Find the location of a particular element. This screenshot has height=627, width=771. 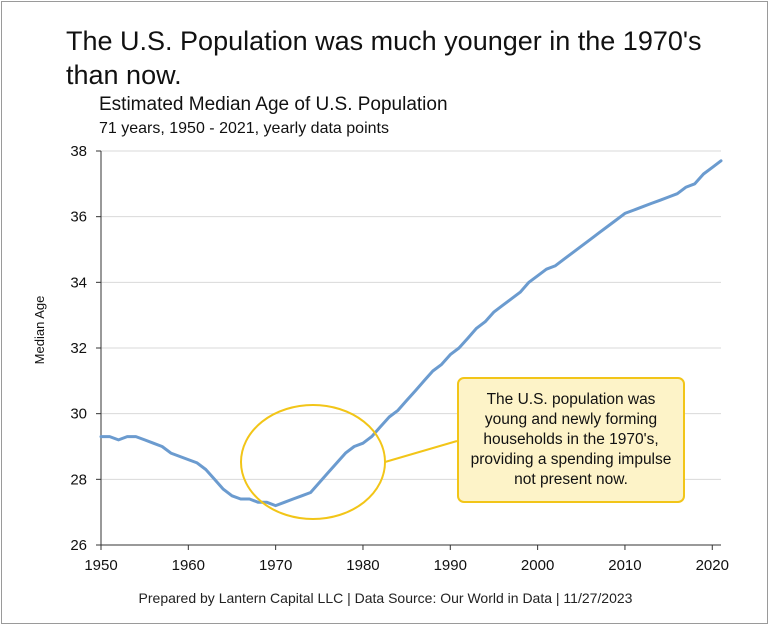

y-axis-title: Median Age is located at coordinates (39, 330).